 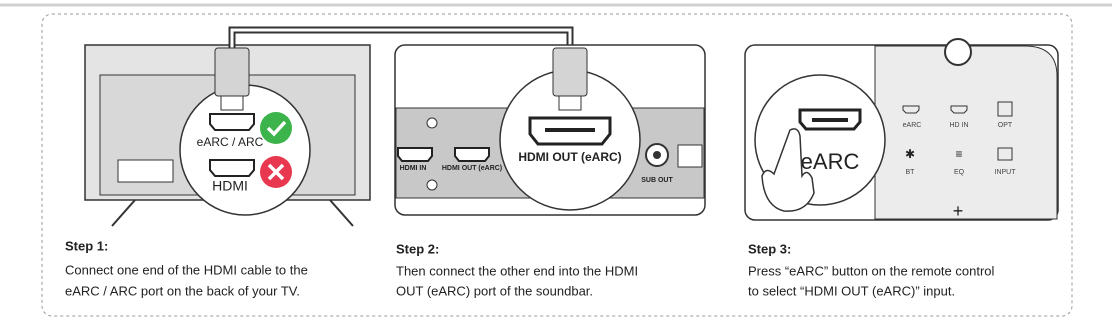 What do you see at coordinates (413, 168) in the screenshot?
I see `port-label: HDMI IN` at bounding box center [413, 168].